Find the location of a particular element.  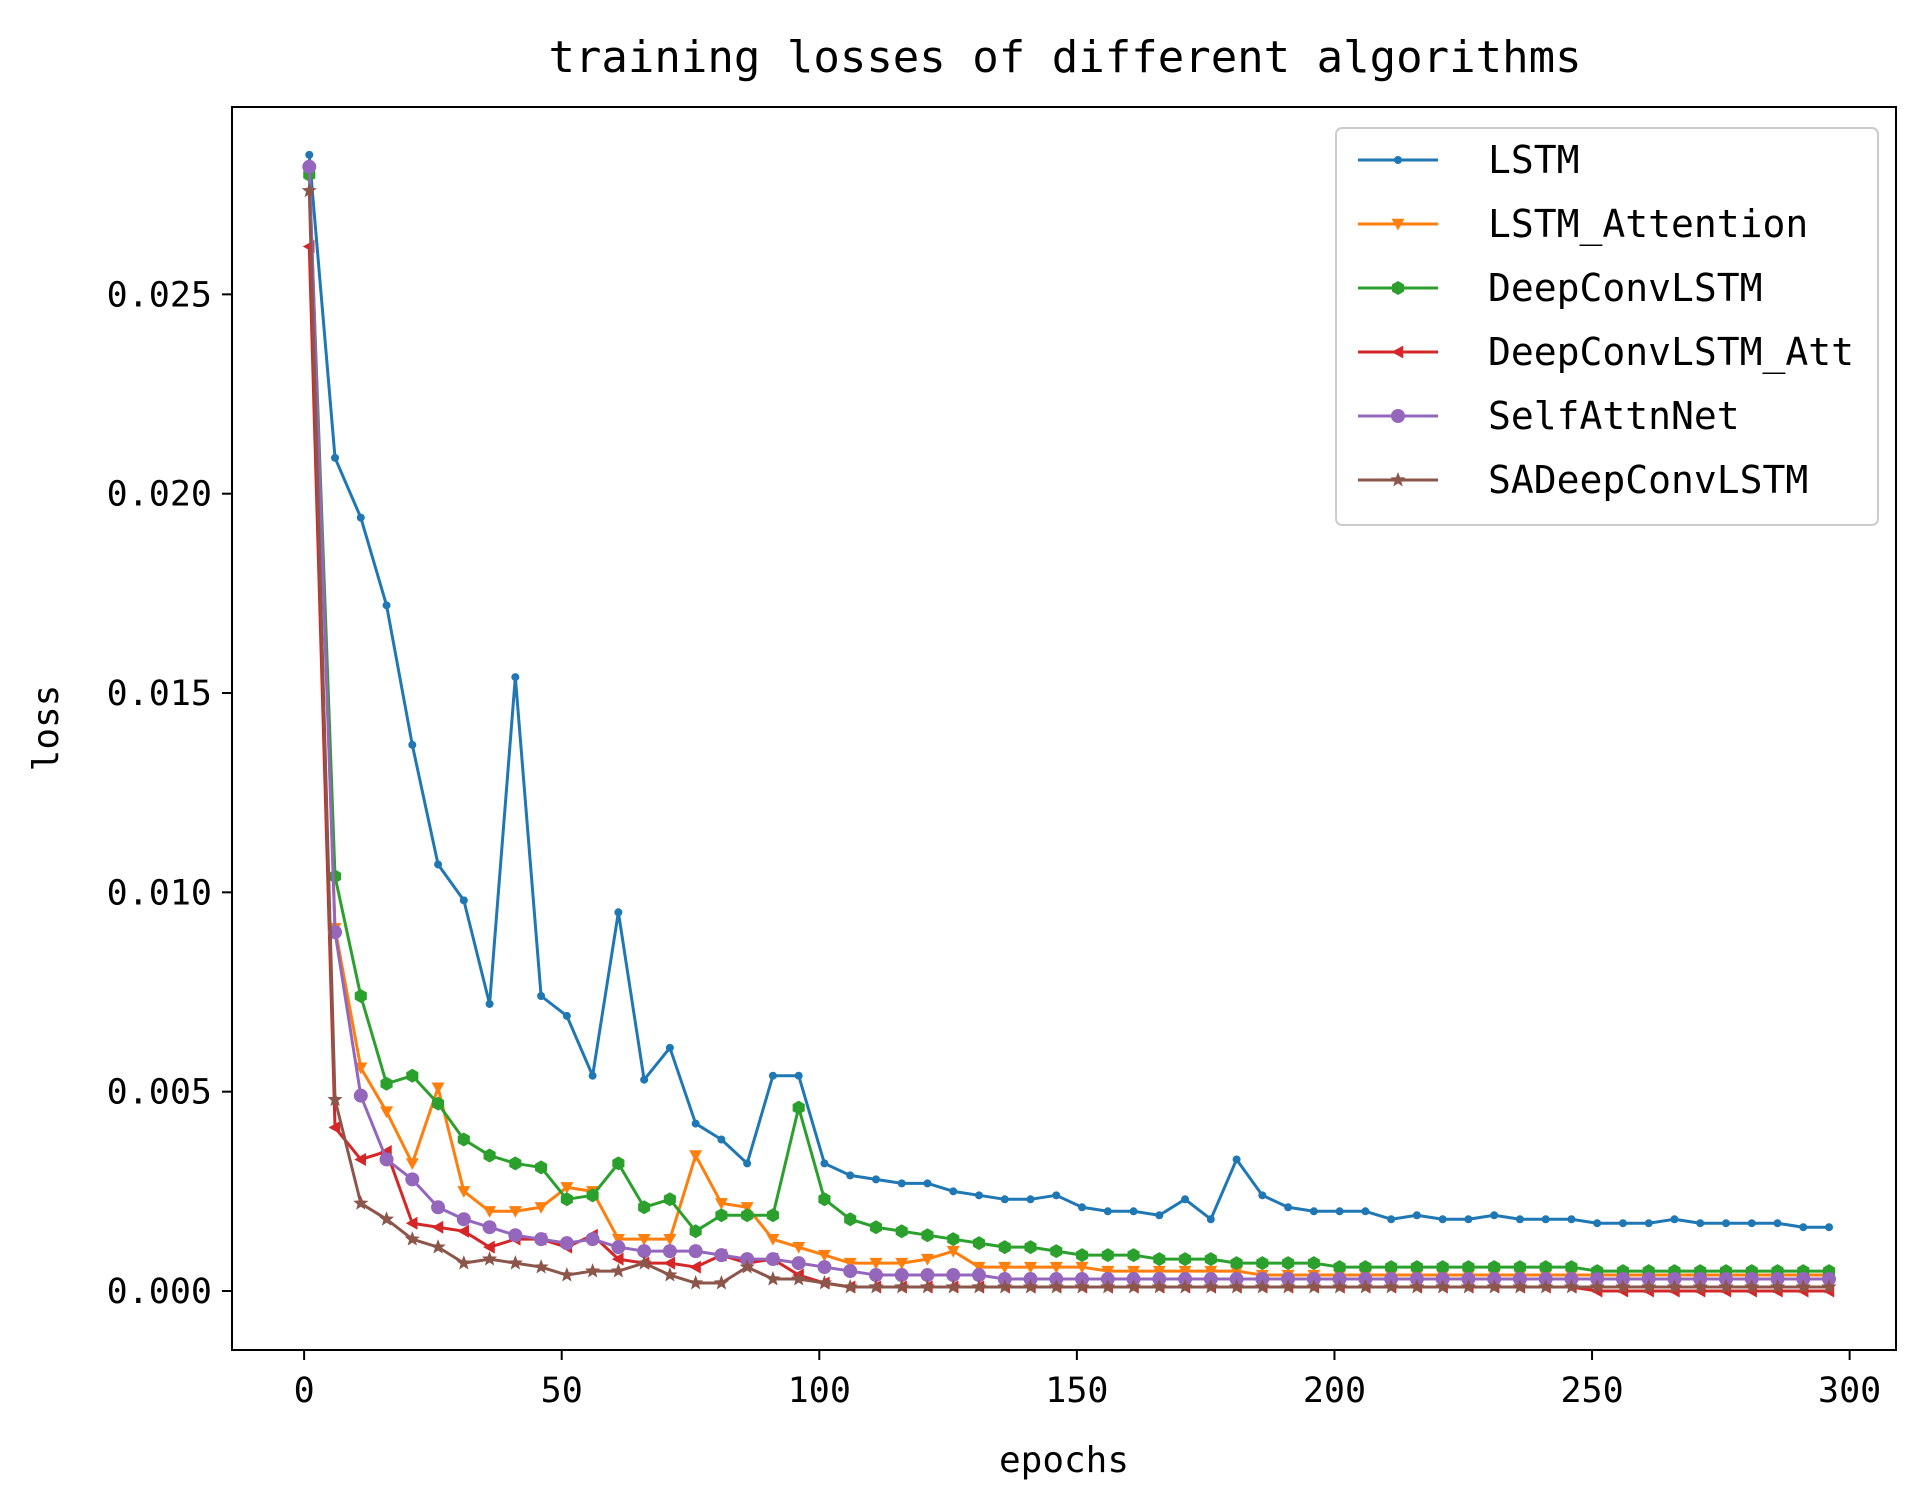

legend-box is located at coordinates (1607, 326).